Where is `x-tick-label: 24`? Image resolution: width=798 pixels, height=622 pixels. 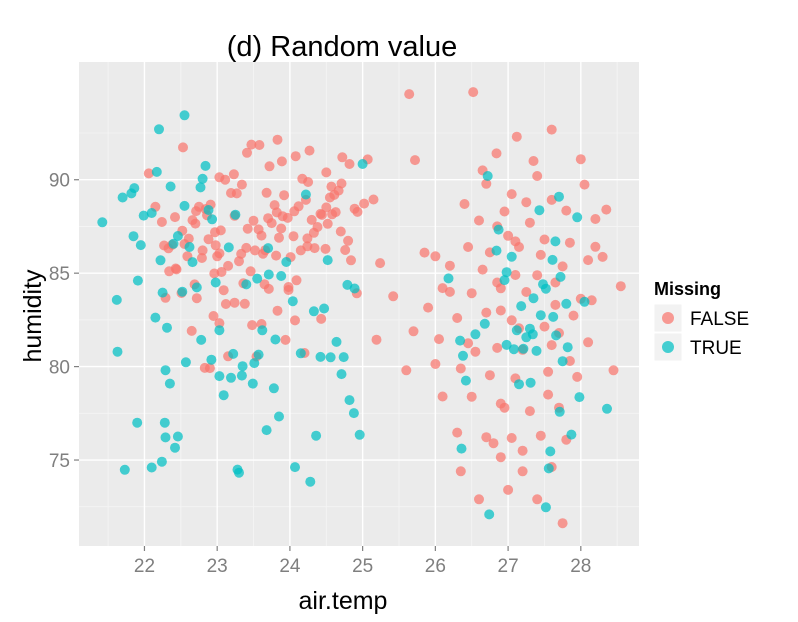 x-tick-label: 24 is located at coordinates (290, 566).